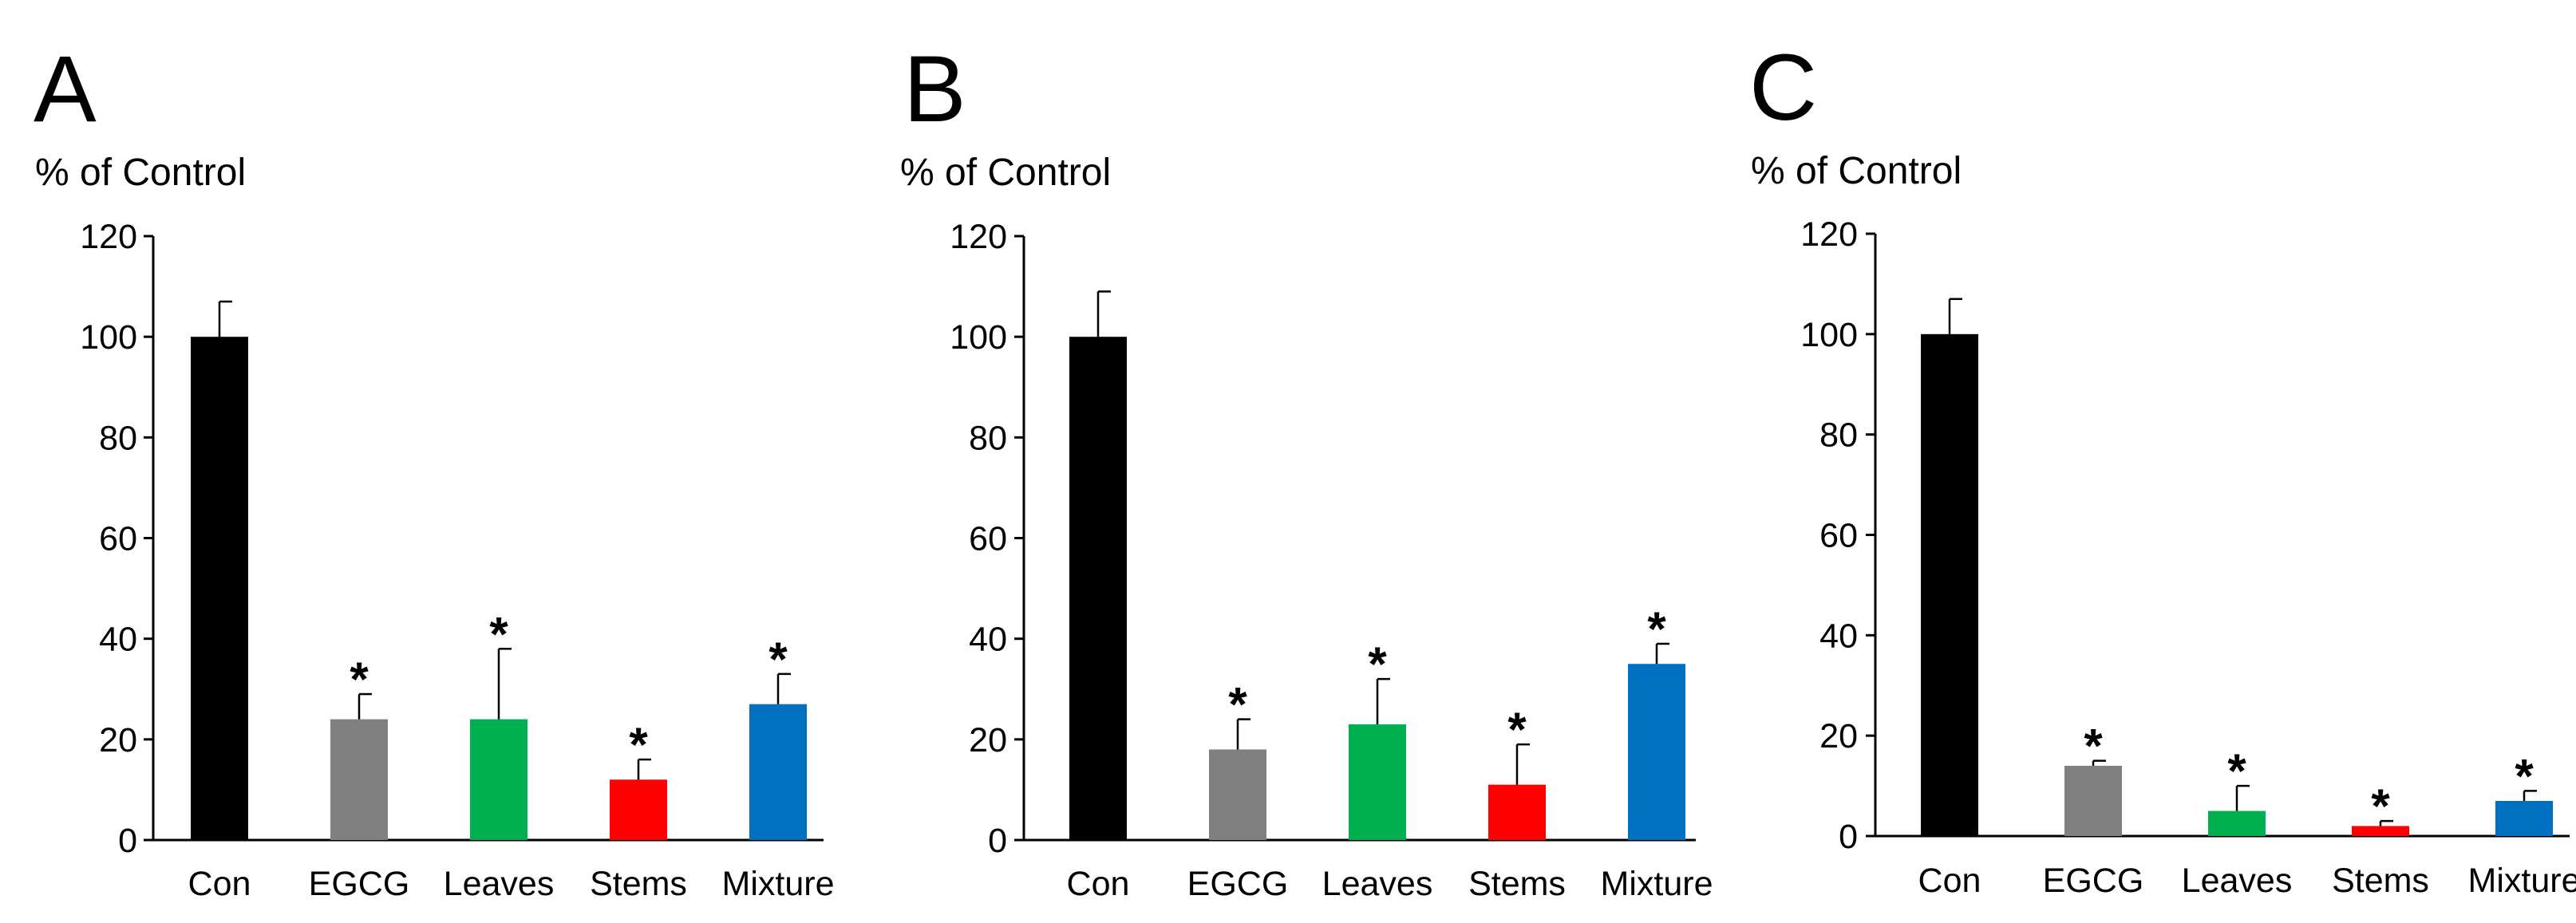  What do you see at coordinates (65, 89) in the screenshot?
I see `panel-letter: A` at bounding box center [65, 89].